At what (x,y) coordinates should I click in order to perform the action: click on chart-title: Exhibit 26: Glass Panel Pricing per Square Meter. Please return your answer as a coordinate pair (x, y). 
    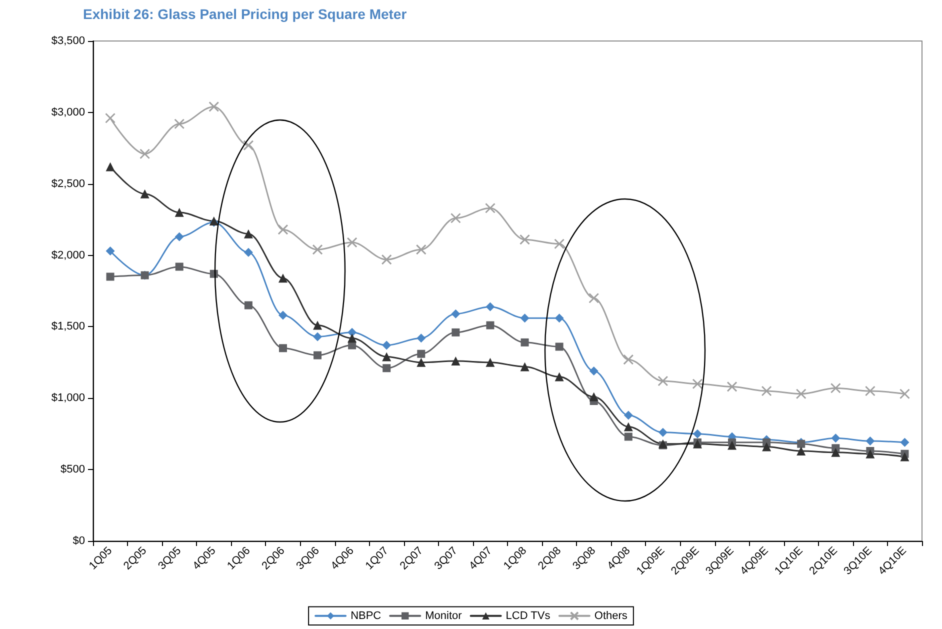
    Looking at the image, I should click on (245, 14).